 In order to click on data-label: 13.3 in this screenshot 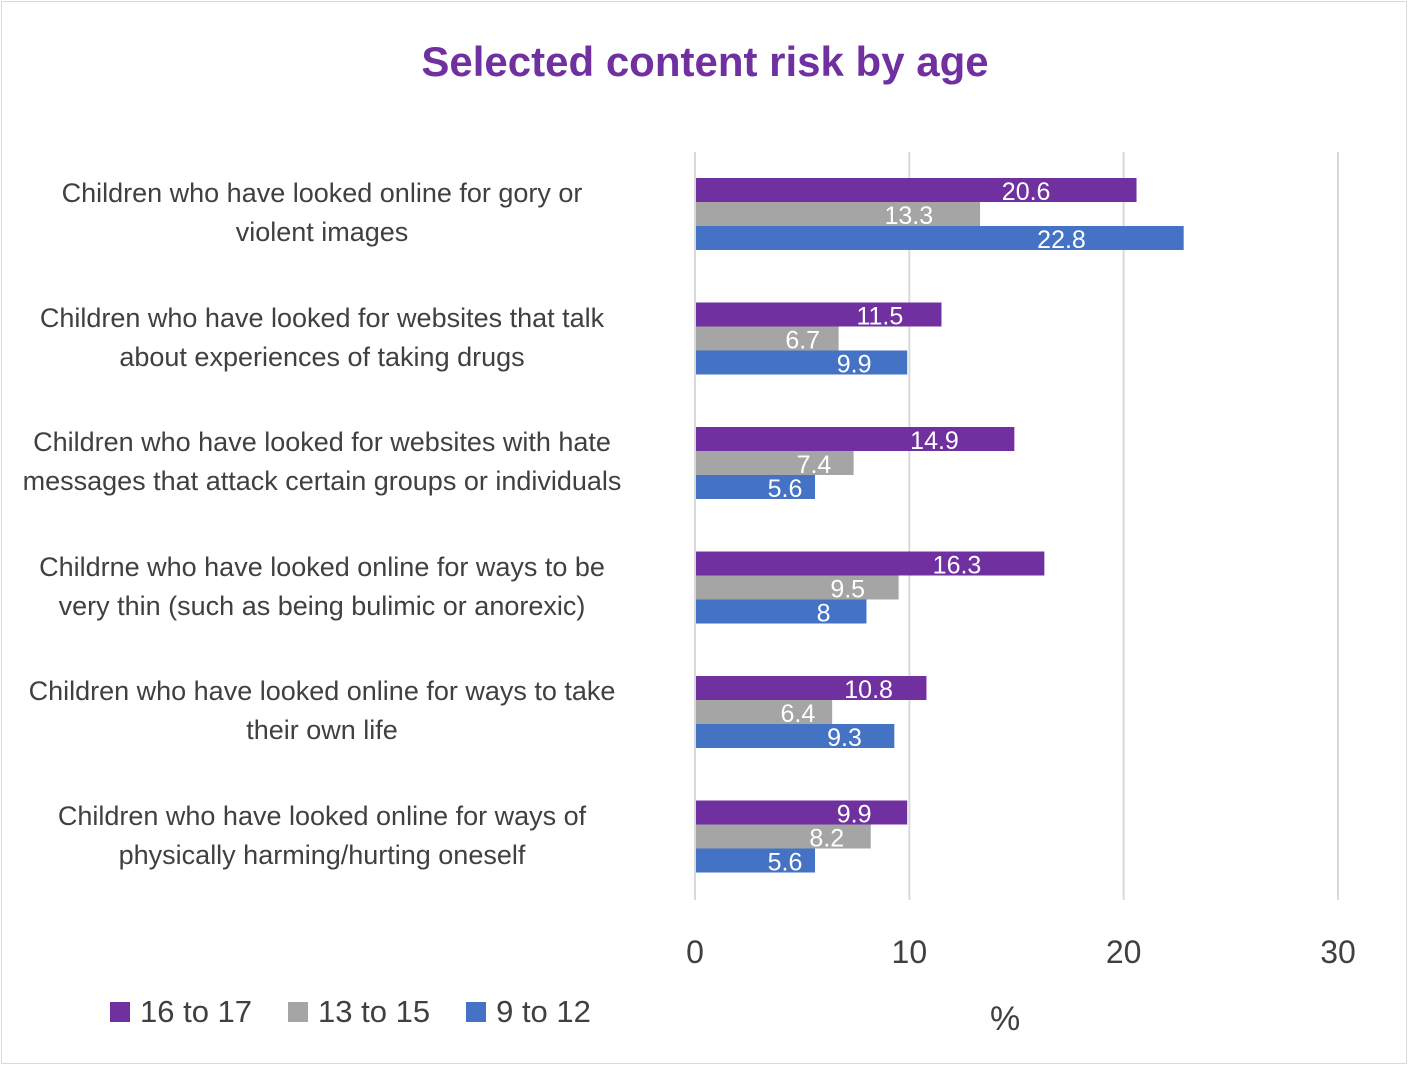, I will do `click(908, 216)`.